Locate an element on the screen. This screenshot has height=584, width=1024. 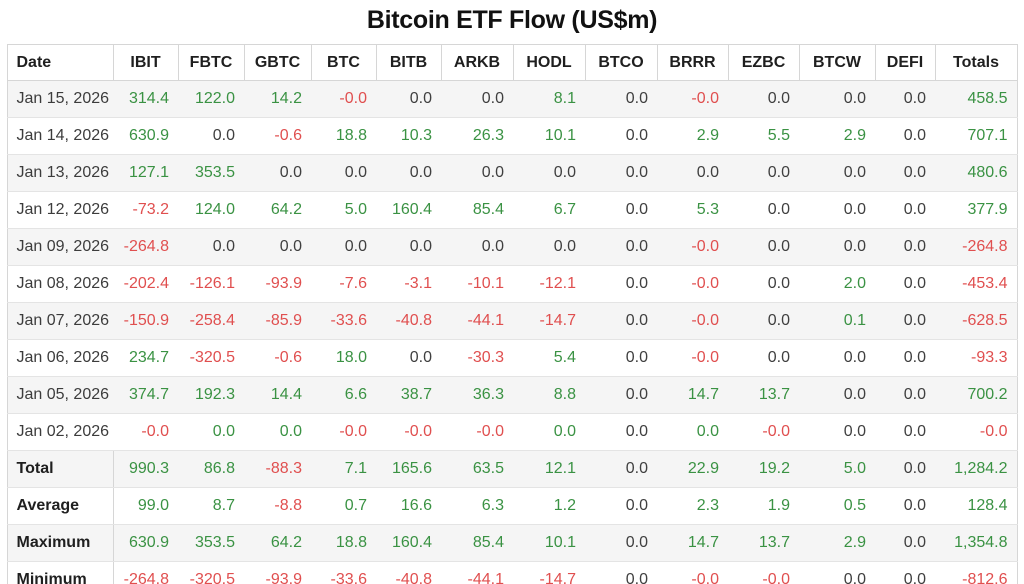
column-header-totals: Totals is located at coordinates (976, 62).